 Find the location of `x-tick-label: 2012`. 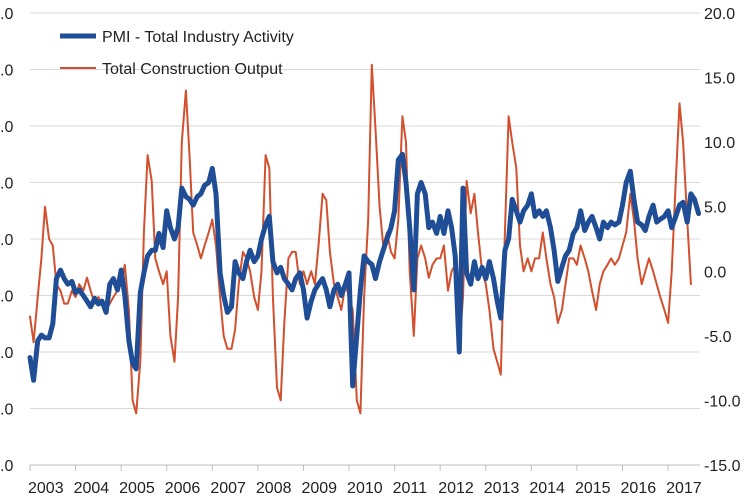

x-tick-label: 2012 is located at coordinates (456, 488).